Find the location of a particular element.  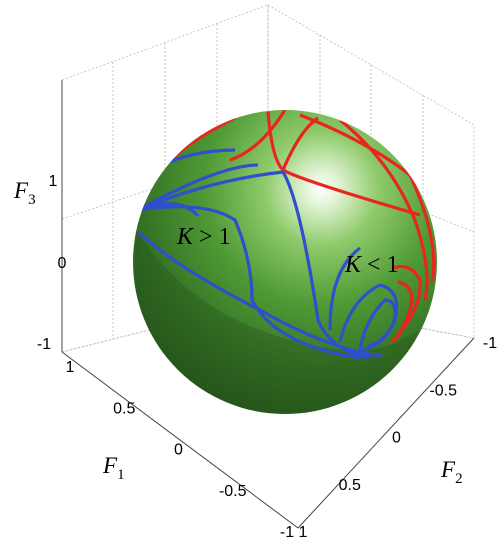

y-axis-tick-label: 0 is located at coordinates (396, 438).